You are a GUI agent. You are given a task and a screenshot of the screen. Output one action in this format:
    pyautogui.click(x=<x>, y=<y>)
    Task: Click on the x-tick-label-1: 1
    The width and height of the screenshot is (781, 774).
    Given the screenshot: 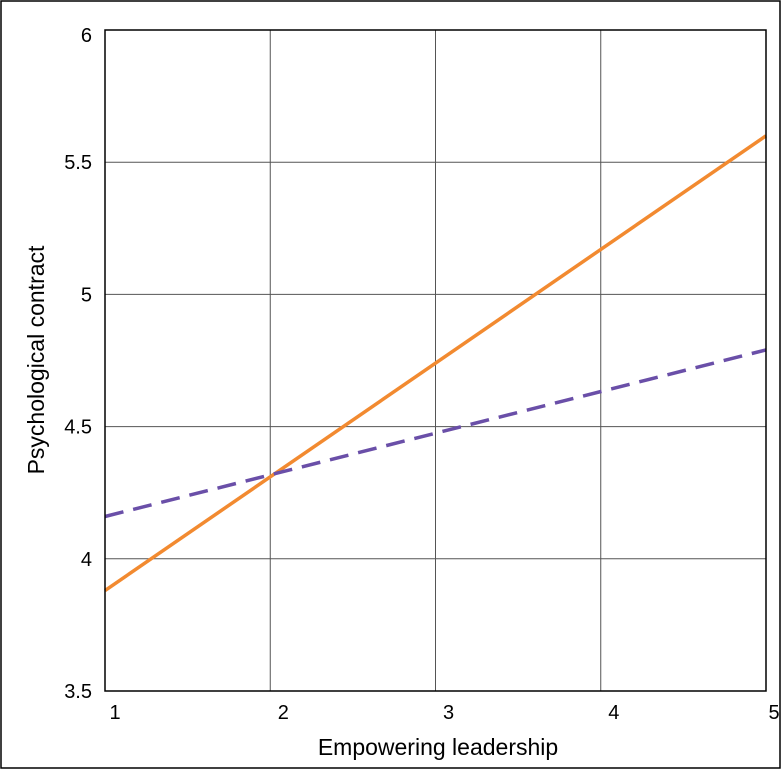 What is the action you would take?
    pyautogui.click(x=114, y=713)
    